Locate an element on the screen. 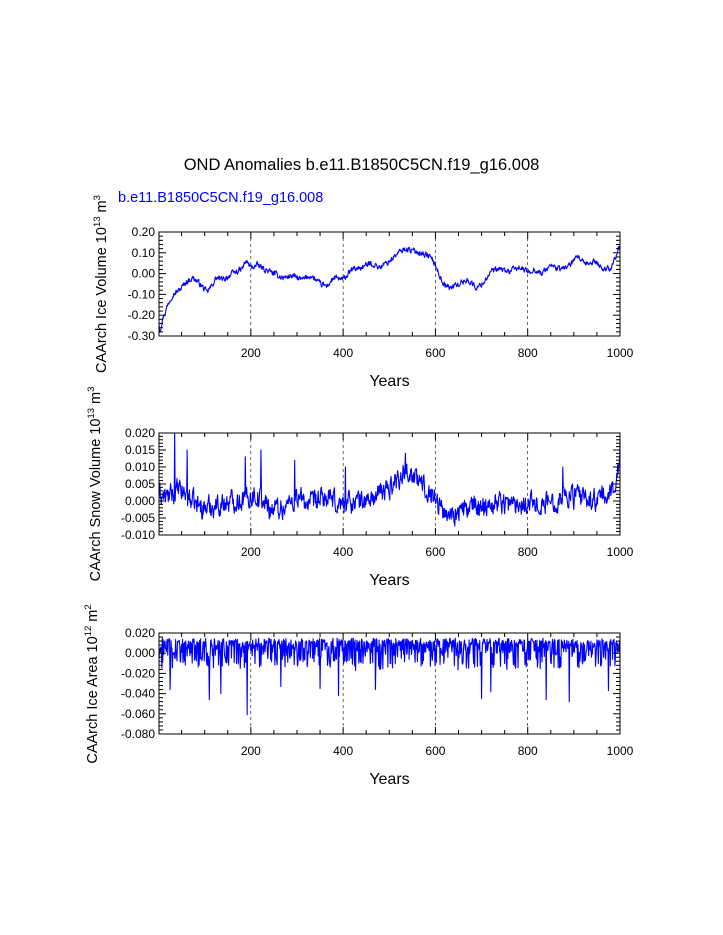 This screenshot has width=723, height=935. y-tick-label: -0.20 is located at coordinates (142, 315).